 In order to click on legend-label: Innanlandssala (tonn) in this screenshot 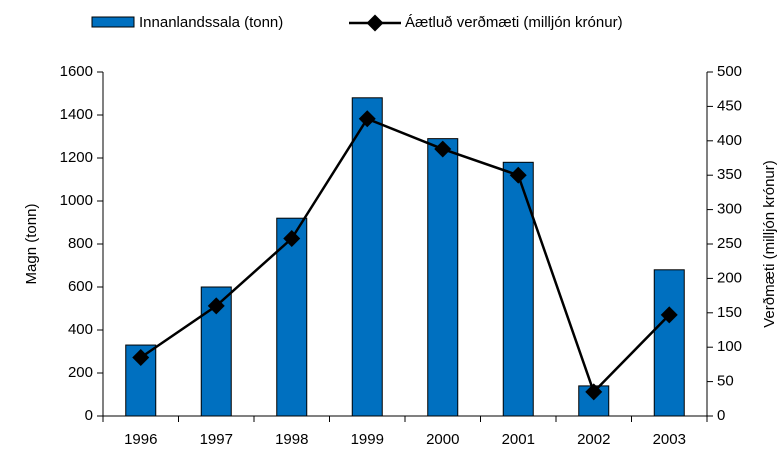, I will do `click(211, 22)`.